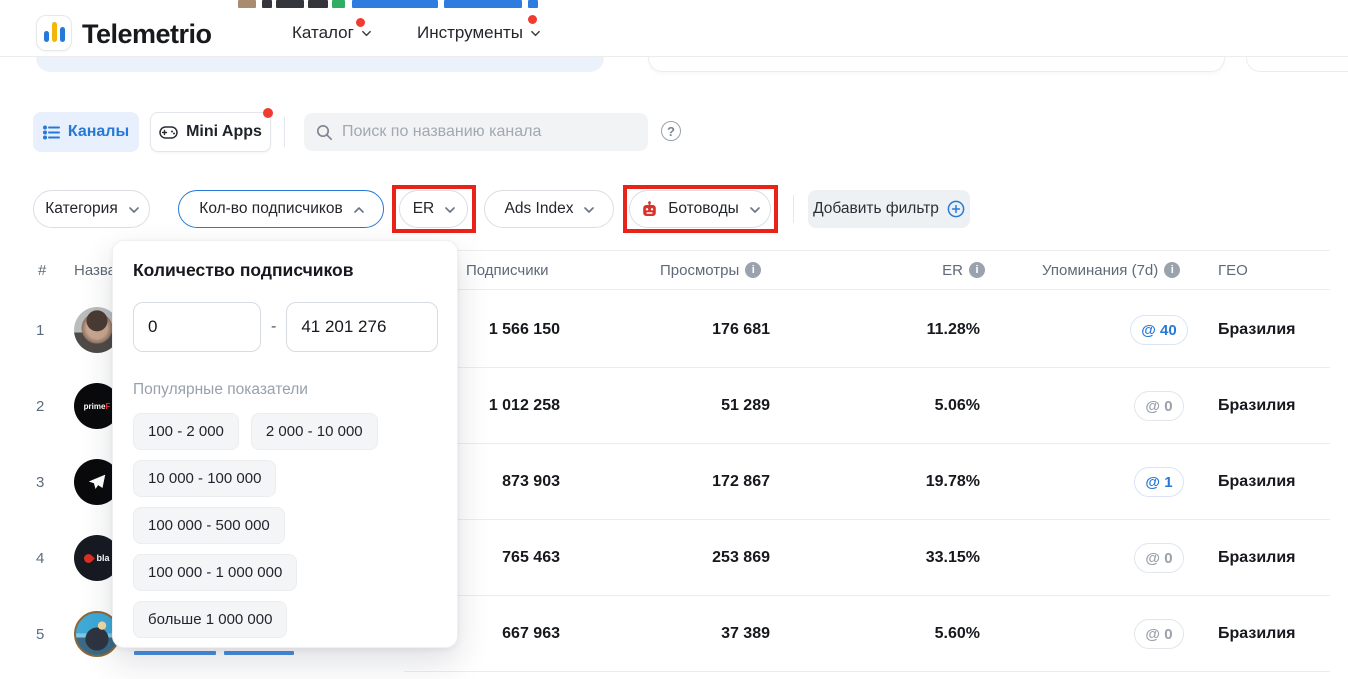 The height and width of the screenshot is (679, 1348). I want to click on subscribers-value: 1 566 150, so click(524, 329).